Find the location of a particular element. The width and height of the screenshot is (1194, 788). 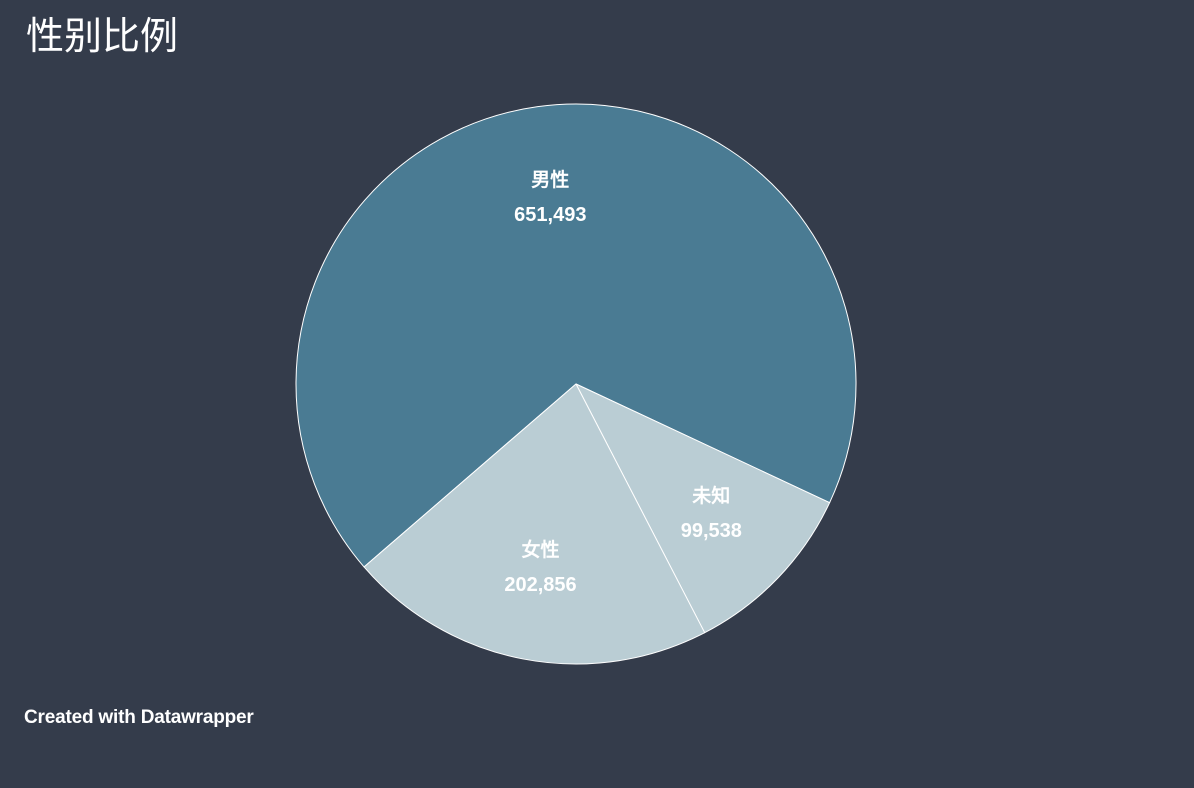

pie-labels: 男性 651,493 未知 99,538 女性 202,856 is located at coordinates (623, 382).